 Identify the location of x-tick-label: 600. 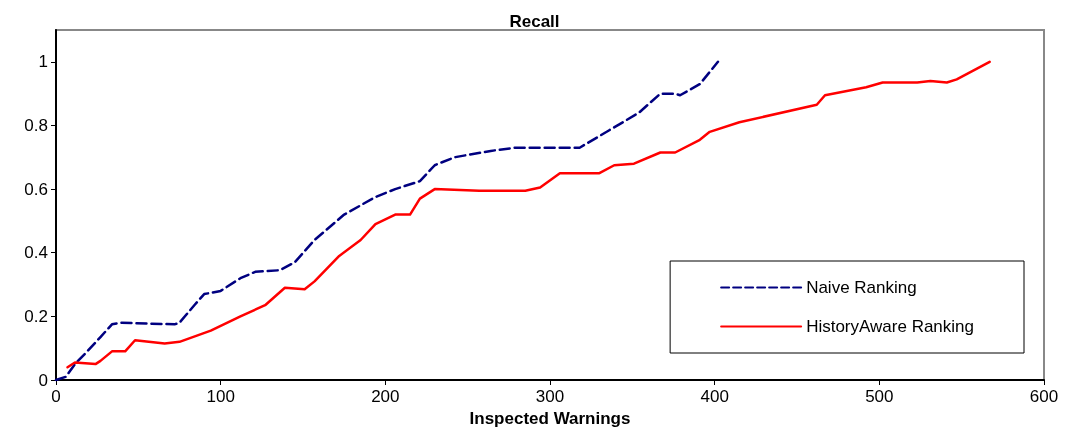
(1044, 396).